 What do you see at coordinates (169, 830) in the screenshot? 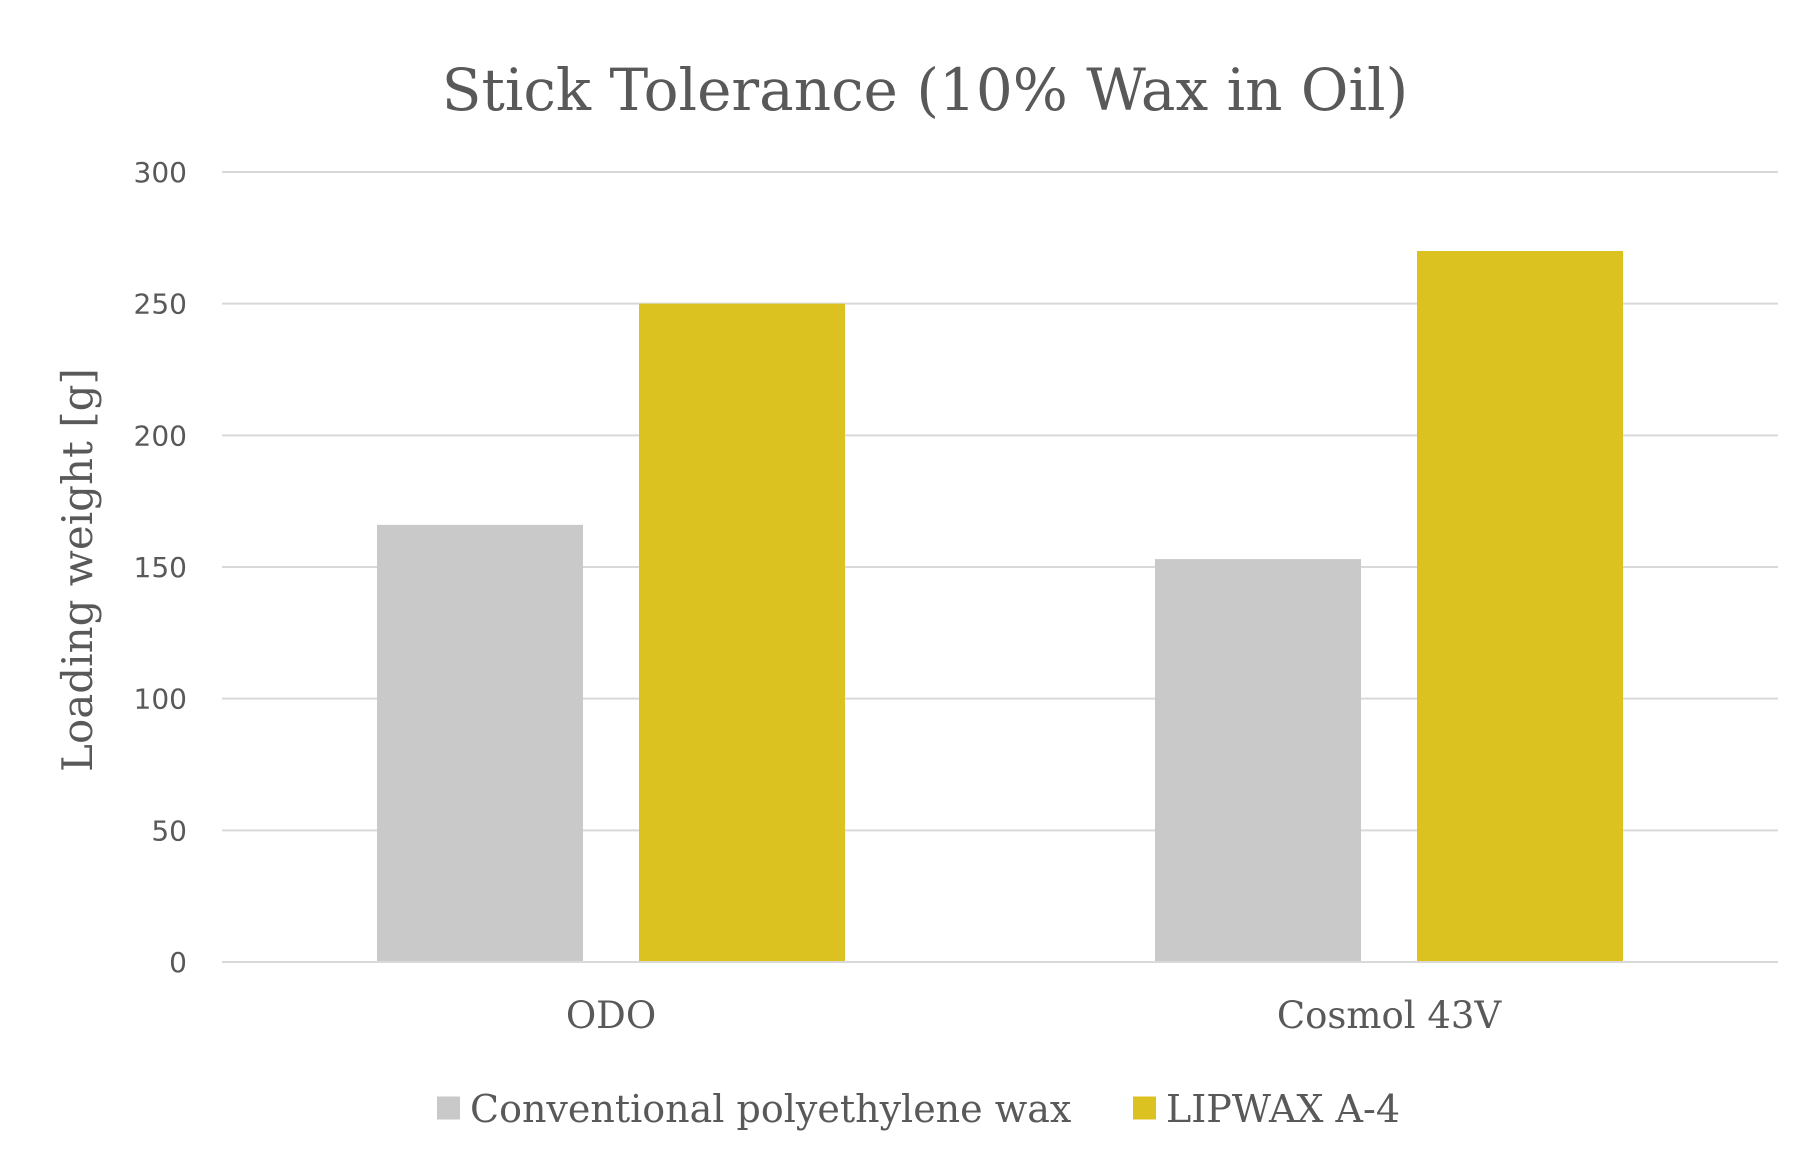
I see `y-tick-label-50: 50` at bounding box center [169, 830].